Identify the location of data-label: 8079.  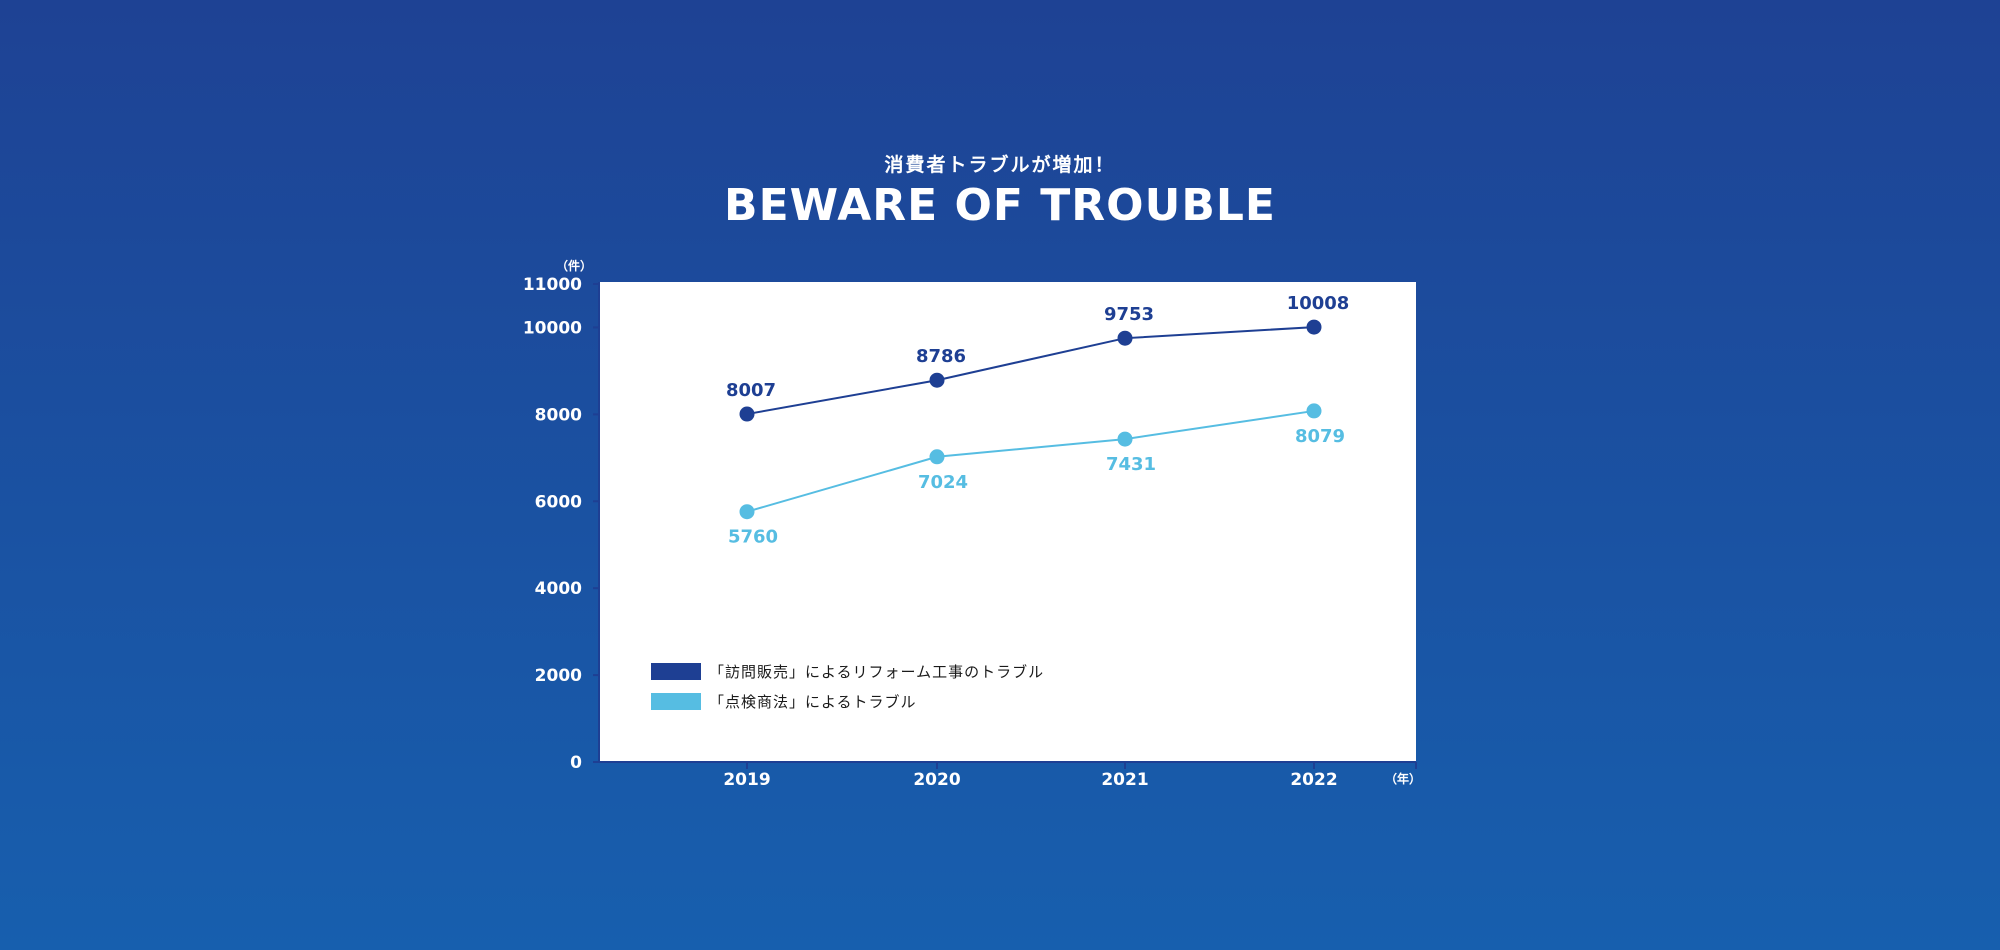
(1320, 436).